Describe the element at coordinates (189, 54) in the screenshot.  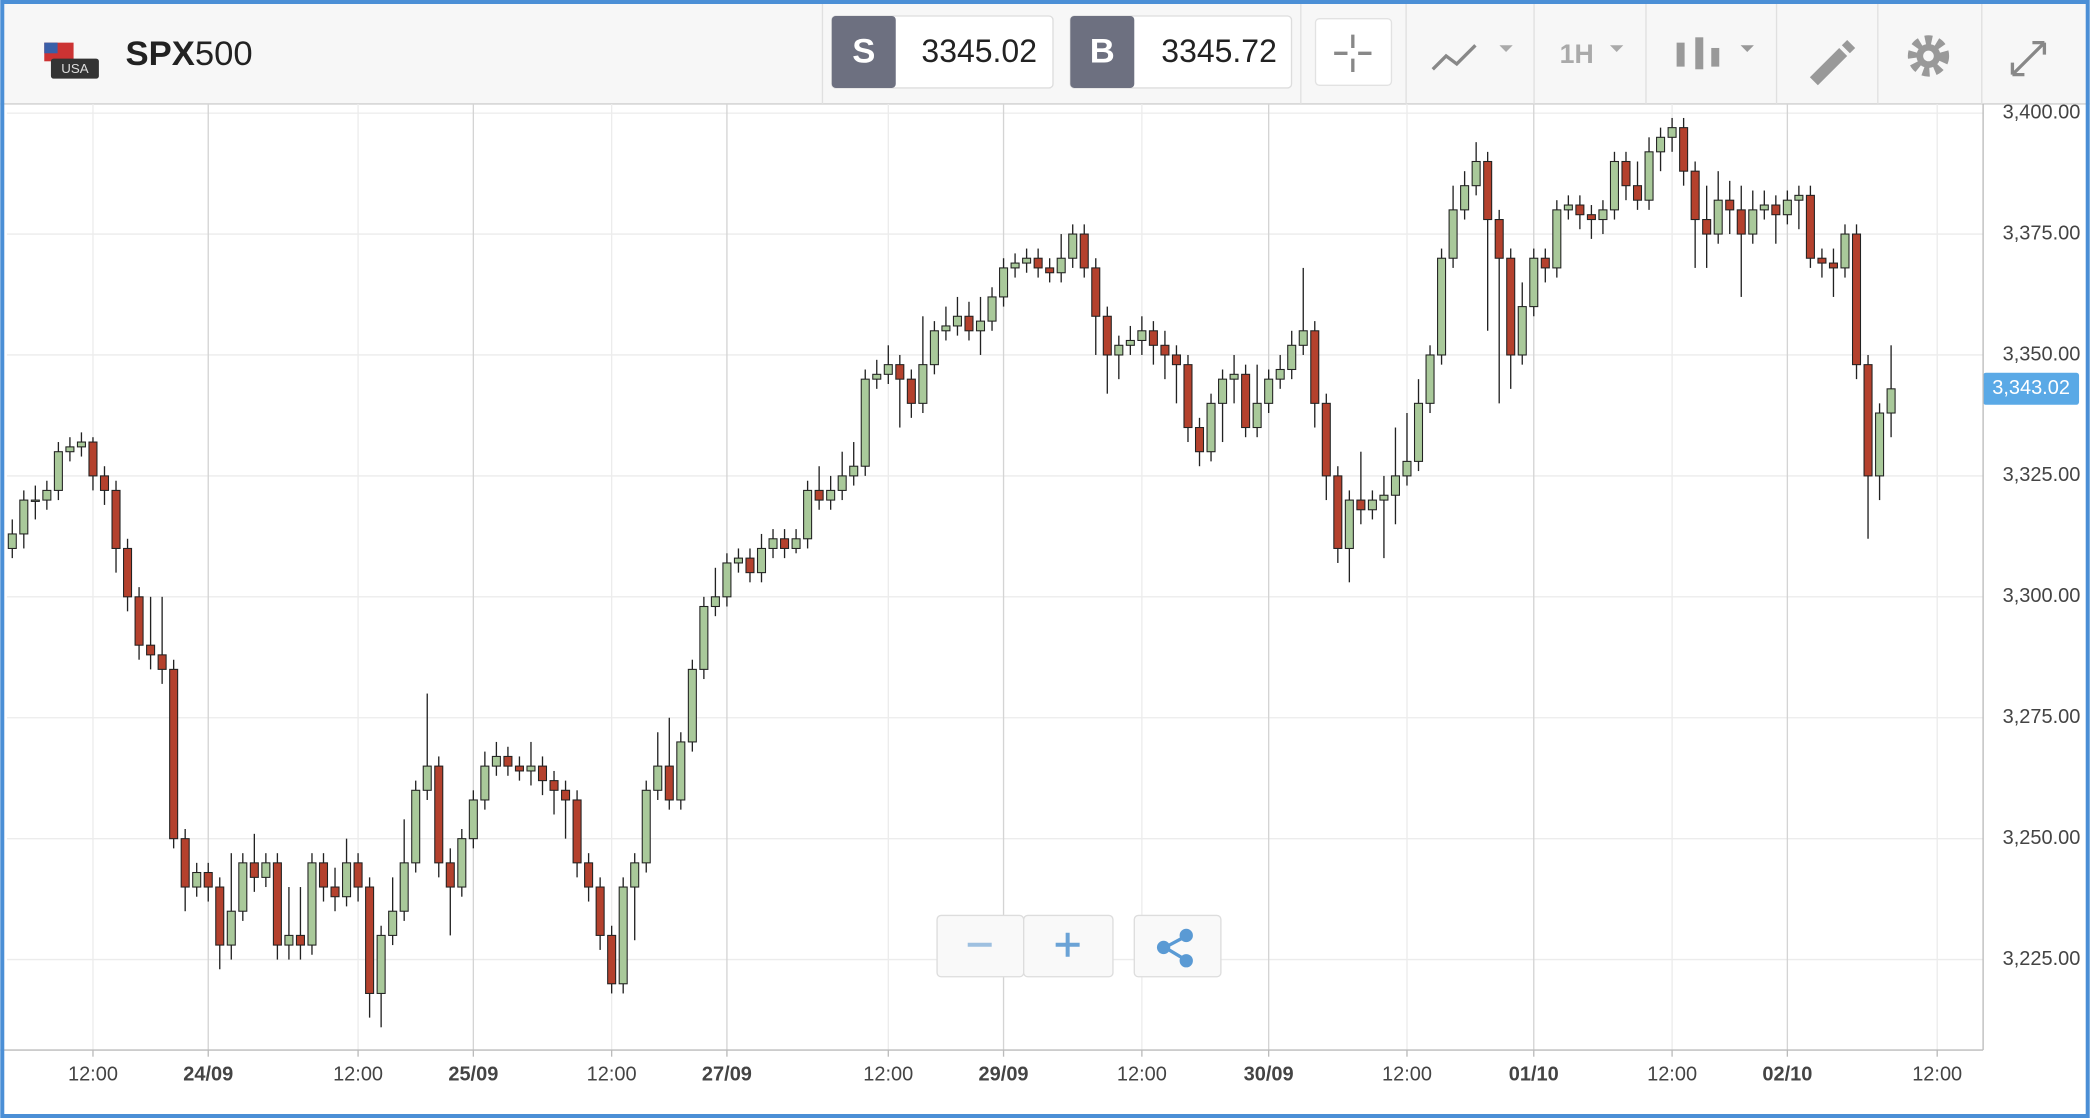
I see `symbol: SPX500` at that location.